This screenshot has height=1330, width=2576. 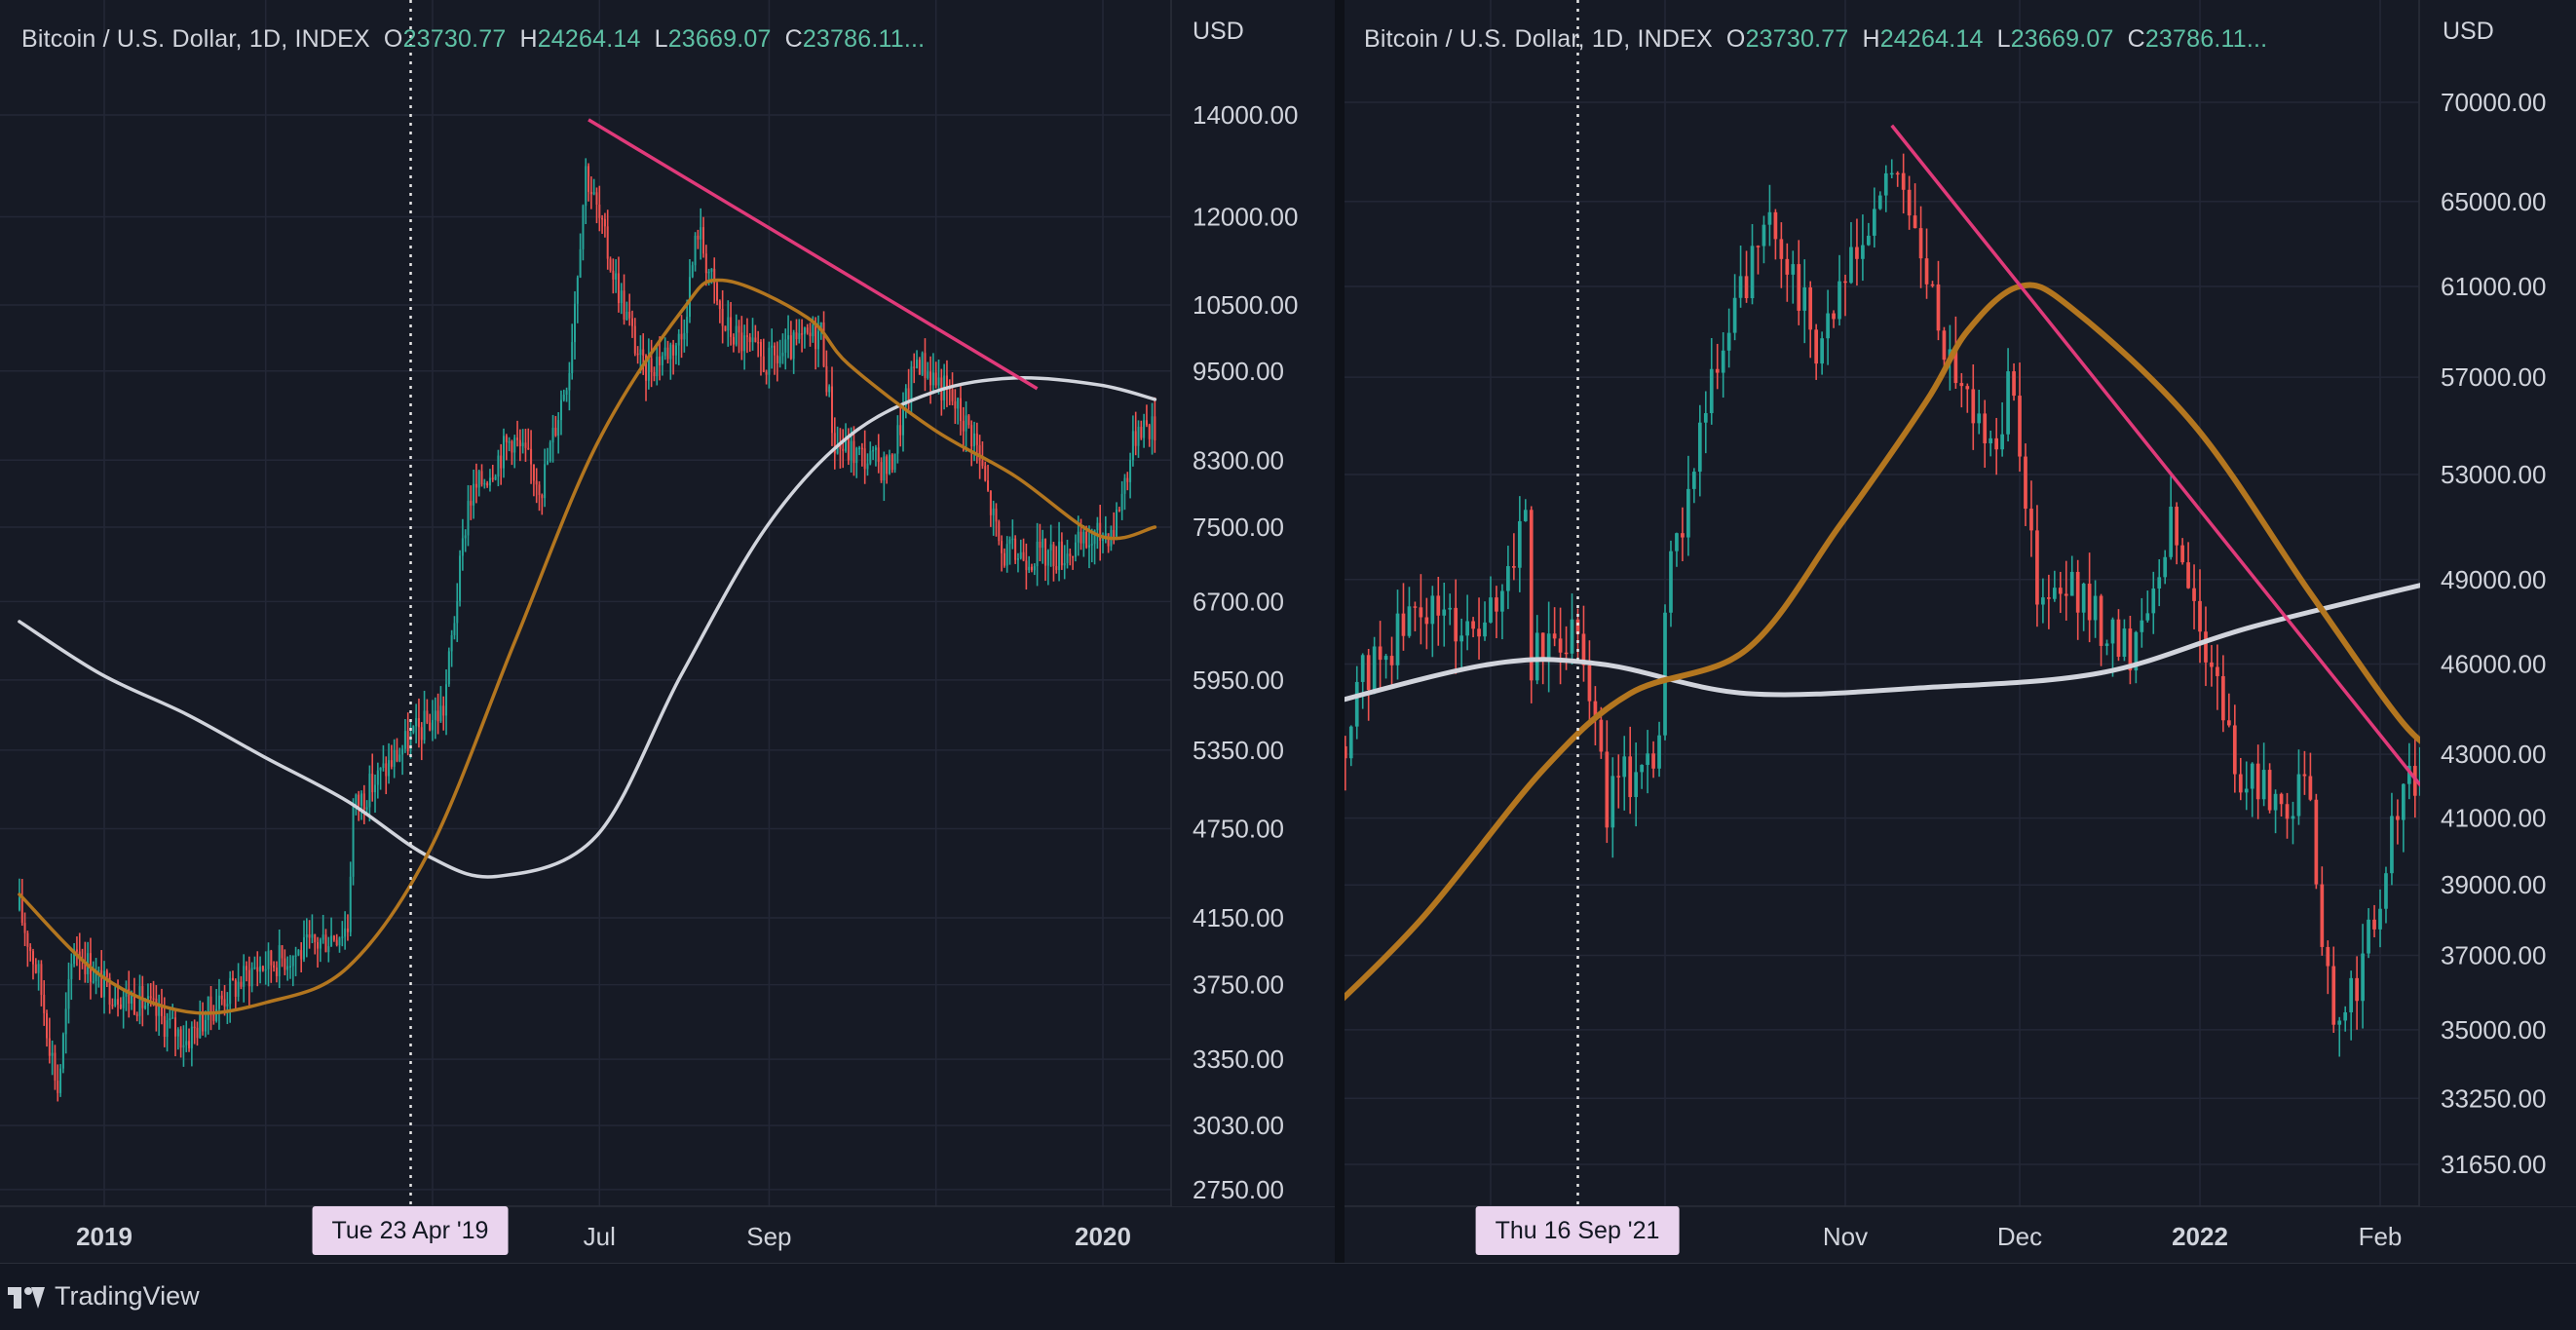 What do you see at coordinates (2498, 603) in the screenshot?
I see `price-axis-bg` at bounding box center [2498, 603].